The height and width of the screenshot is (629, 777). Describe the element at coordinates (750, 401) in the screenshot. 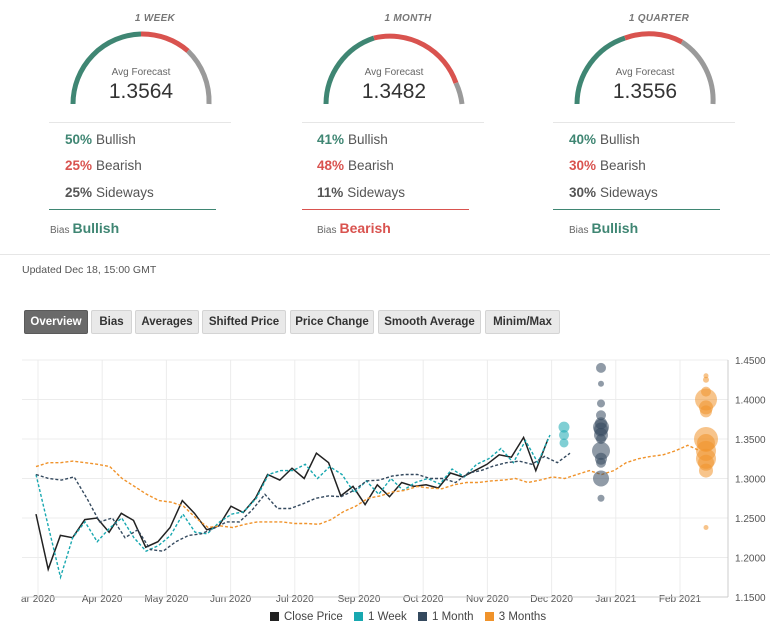

I see `y-tick-label: 1.4000` at that location.